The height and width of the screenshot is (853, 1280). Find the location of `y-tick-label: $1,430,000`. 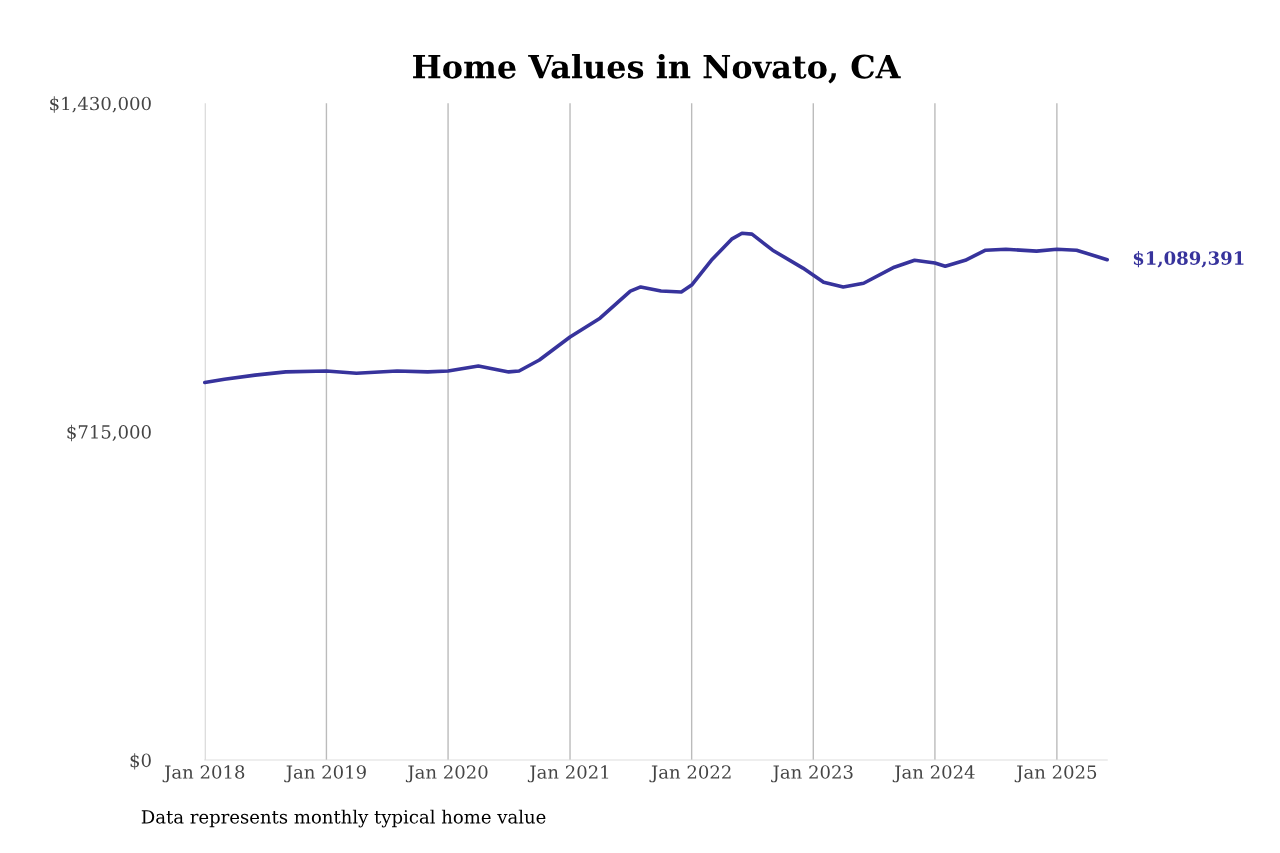

y-tick-label: $1,430,000 is located at coordinates (100, 104).